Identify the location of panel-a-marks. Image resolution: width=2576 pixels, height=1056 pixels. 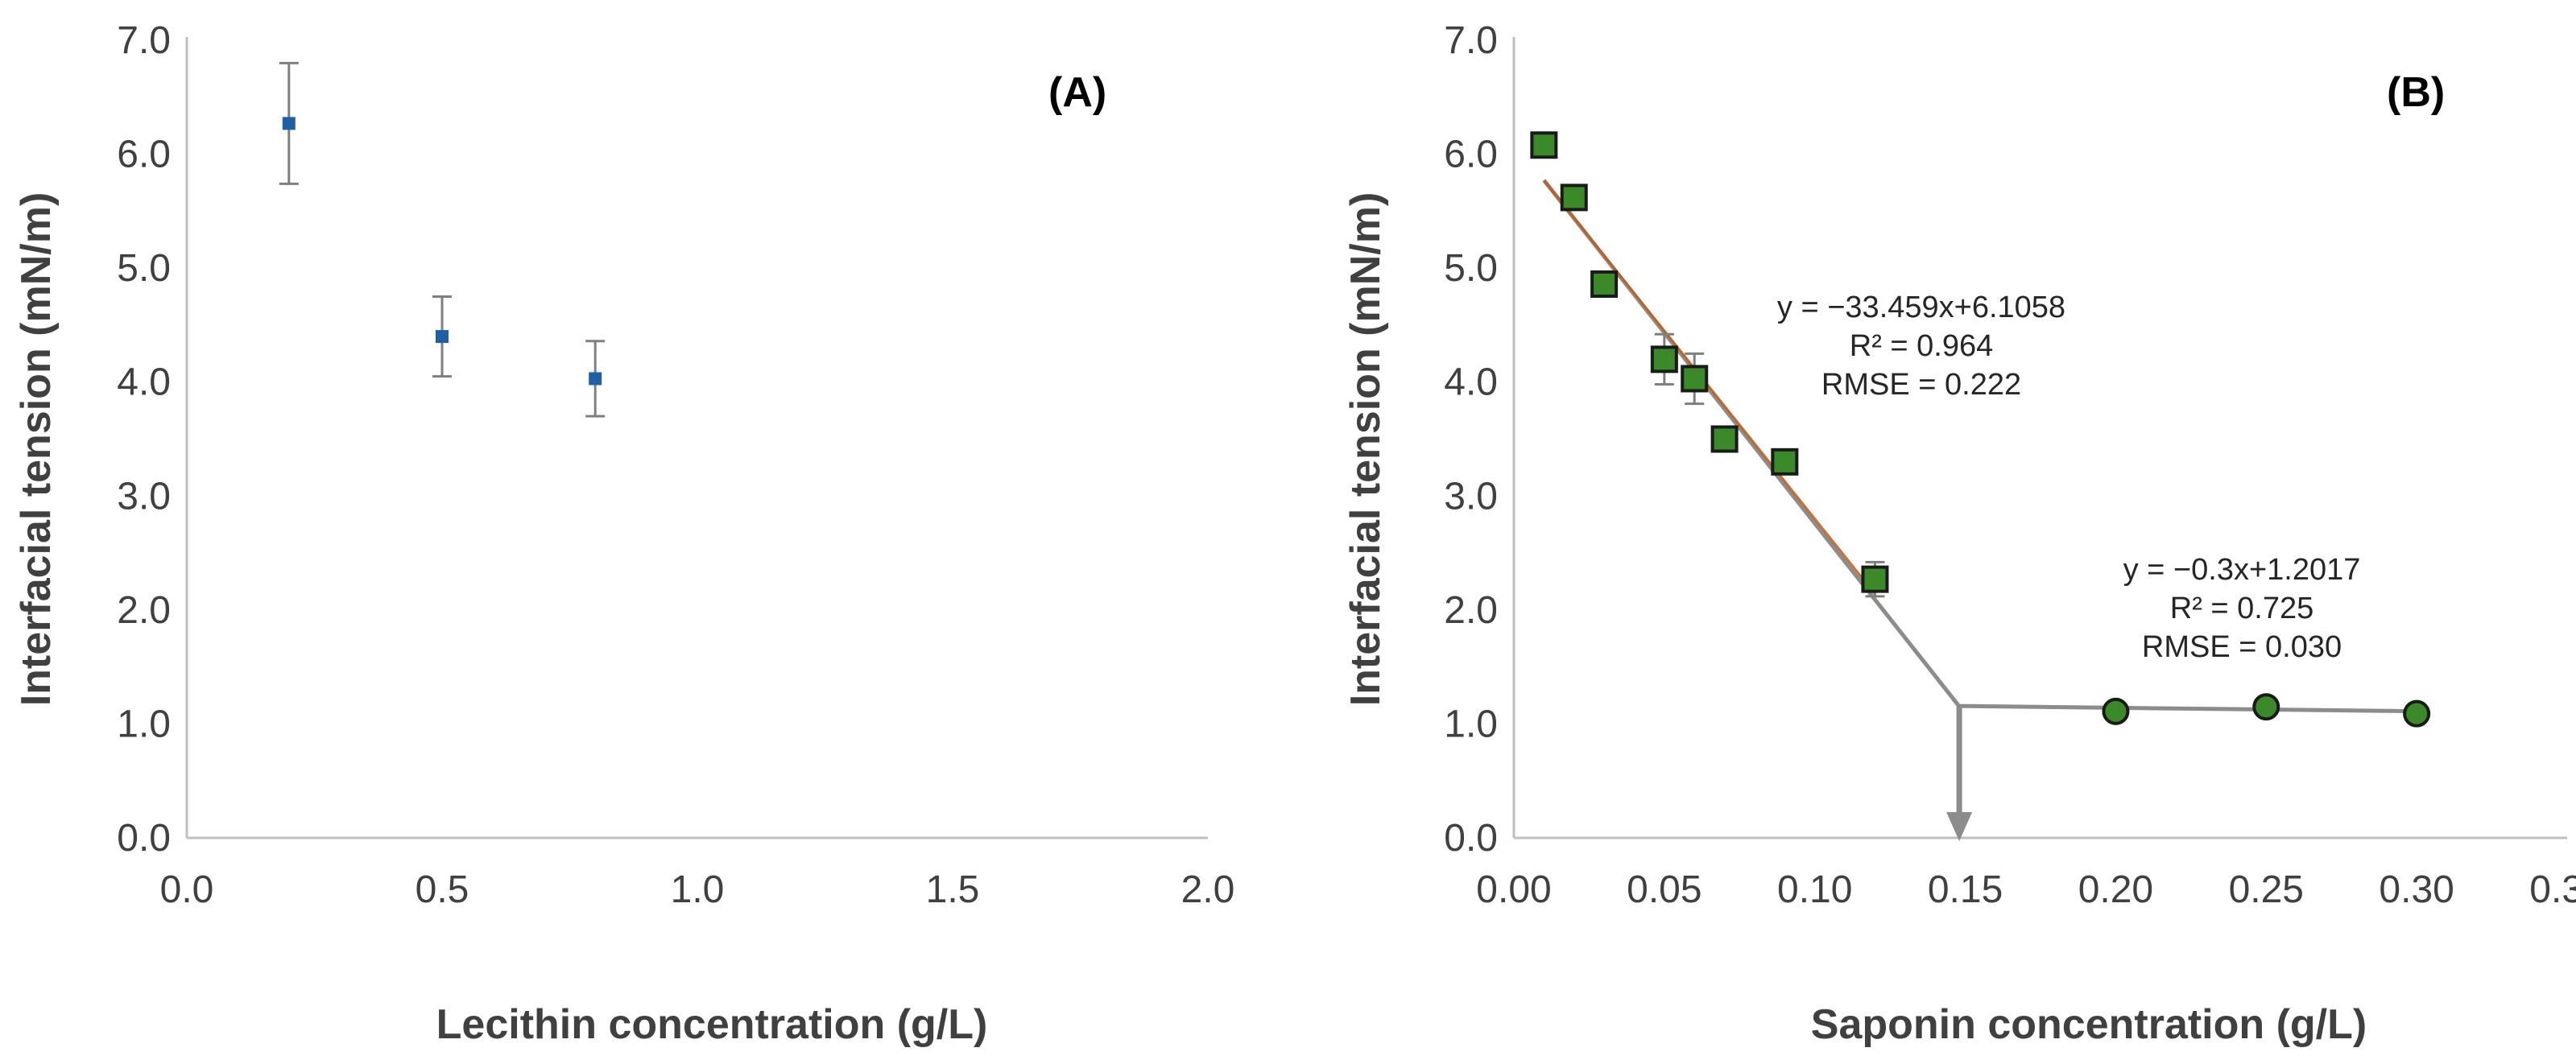
(442, 240).